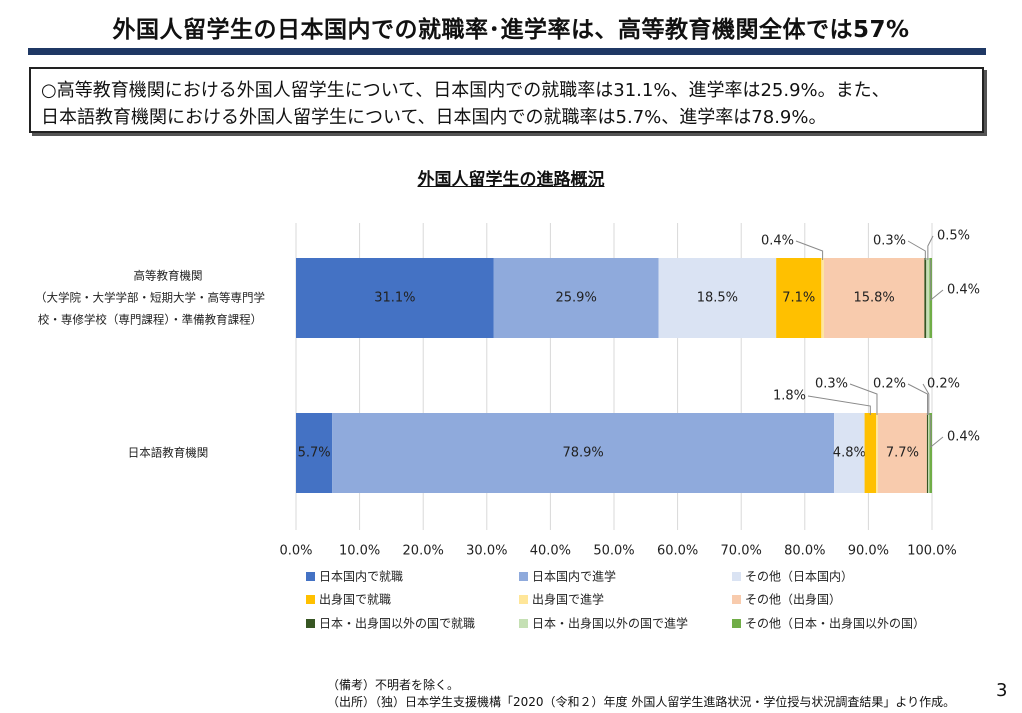  Describe the element at coordinates (361, 577) in the screenshot. I see `legend-label: 日本国内で就職` at that location.